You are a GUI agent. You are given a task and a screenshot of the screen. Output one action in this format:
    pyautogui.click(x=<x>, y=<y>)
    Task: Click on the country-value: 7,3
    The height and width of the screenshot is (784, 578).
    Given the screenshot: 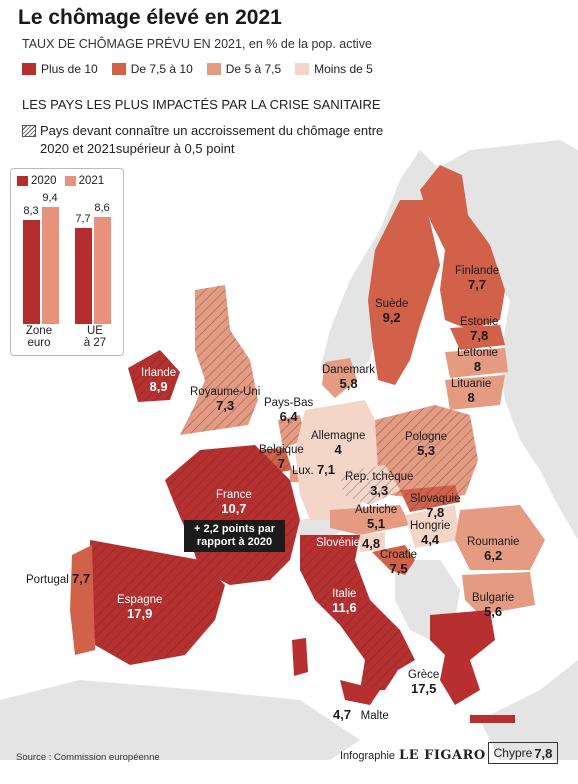 What is the action you would take?
    pyautogui.click(x=225, y=405)
    